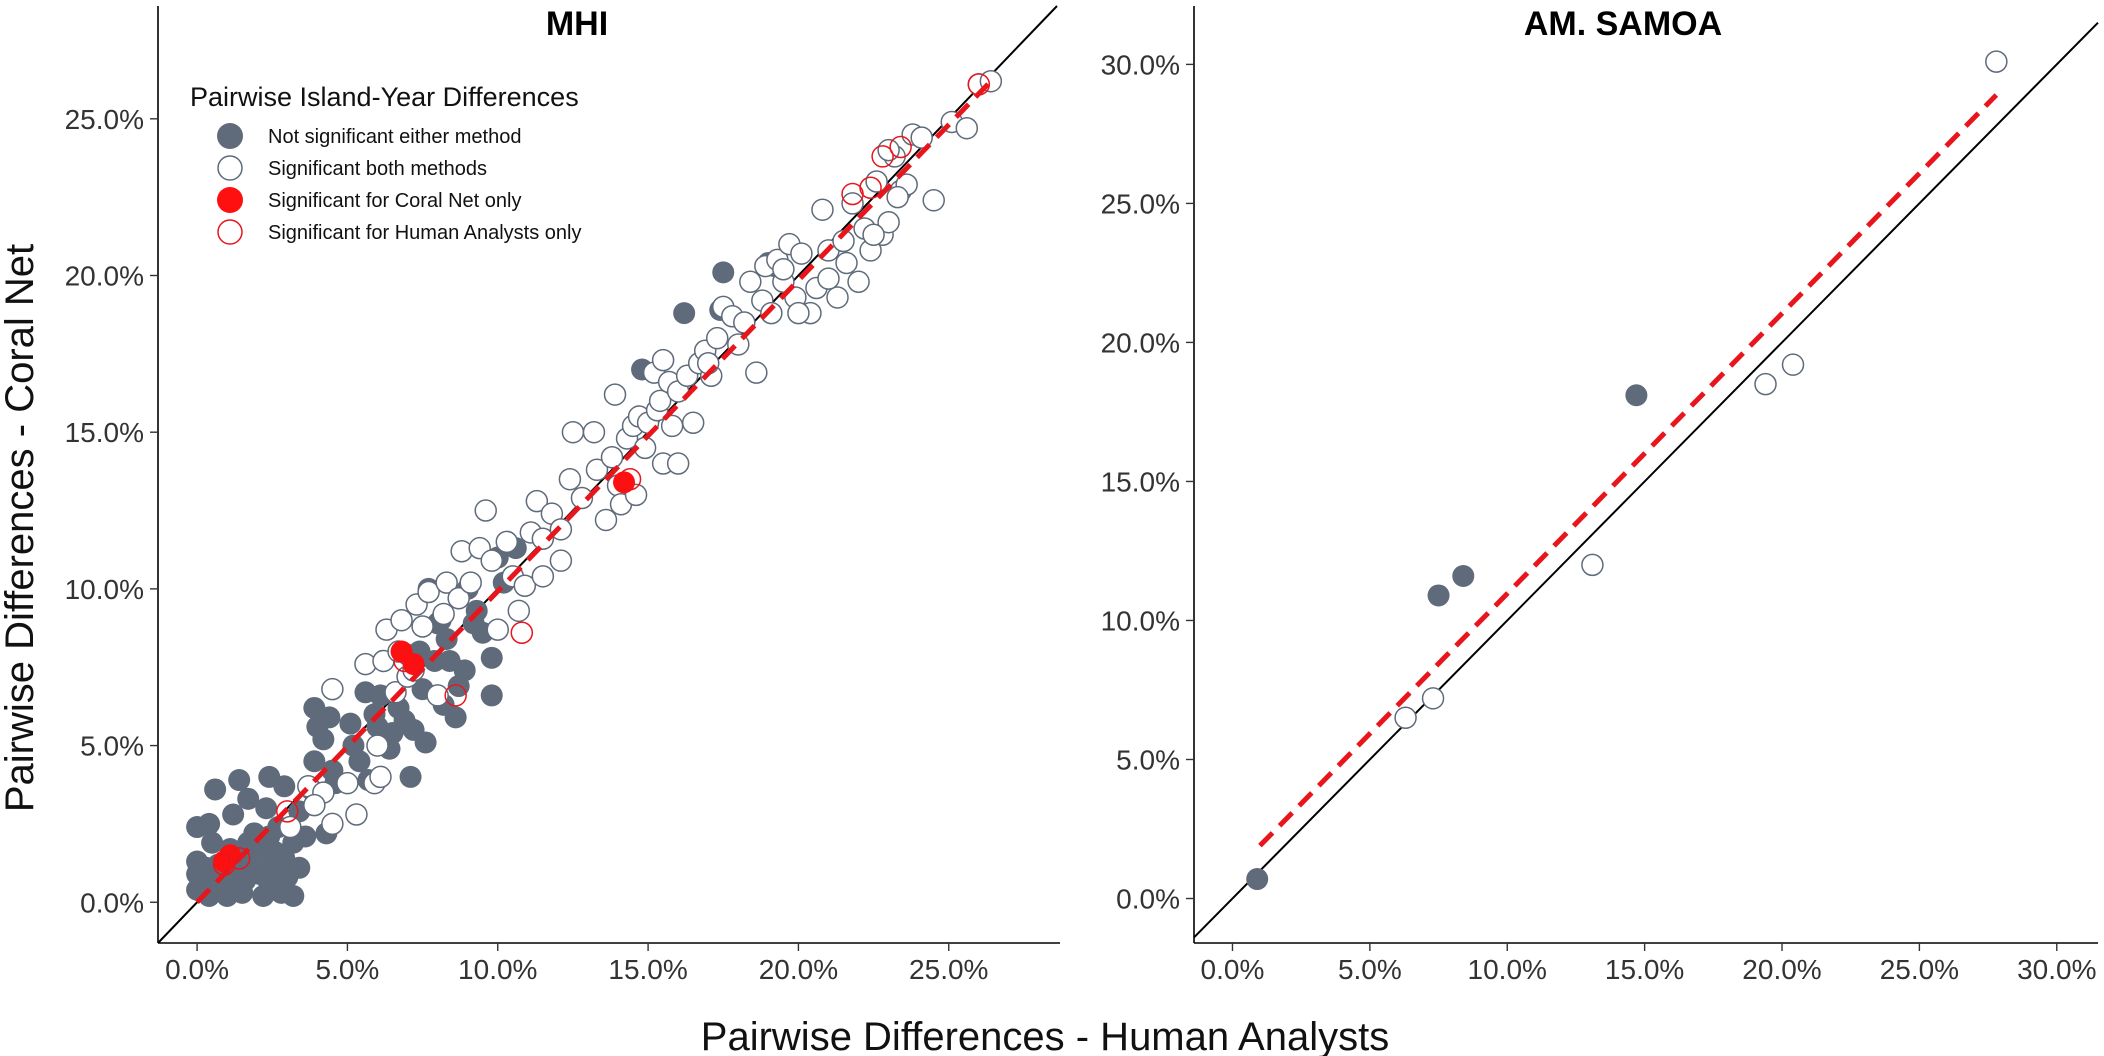 This screenshot has height=1056, width=2104. I want to click on am-samoa-x-tick-label: 15.0%, so click(1644, 969).